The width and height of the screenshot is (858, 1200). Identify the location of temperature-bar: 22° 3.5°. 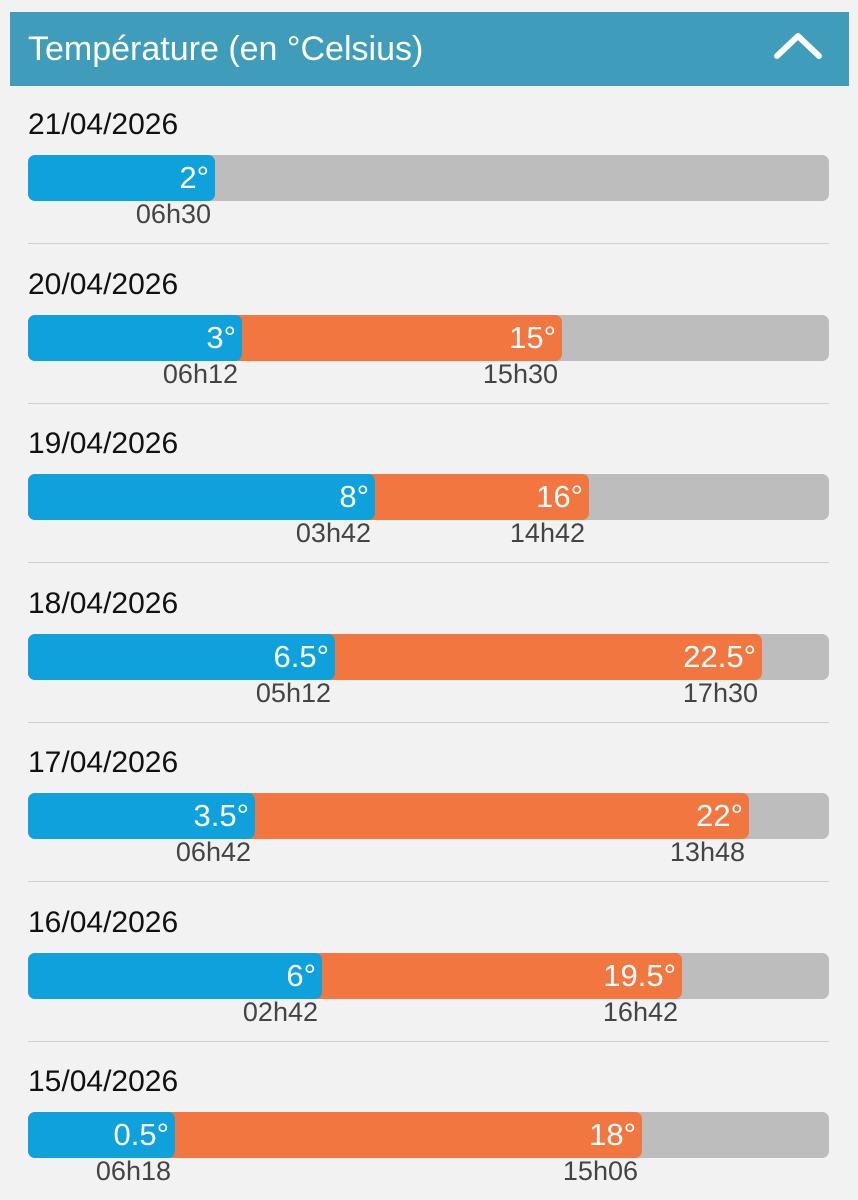
(428, 816).